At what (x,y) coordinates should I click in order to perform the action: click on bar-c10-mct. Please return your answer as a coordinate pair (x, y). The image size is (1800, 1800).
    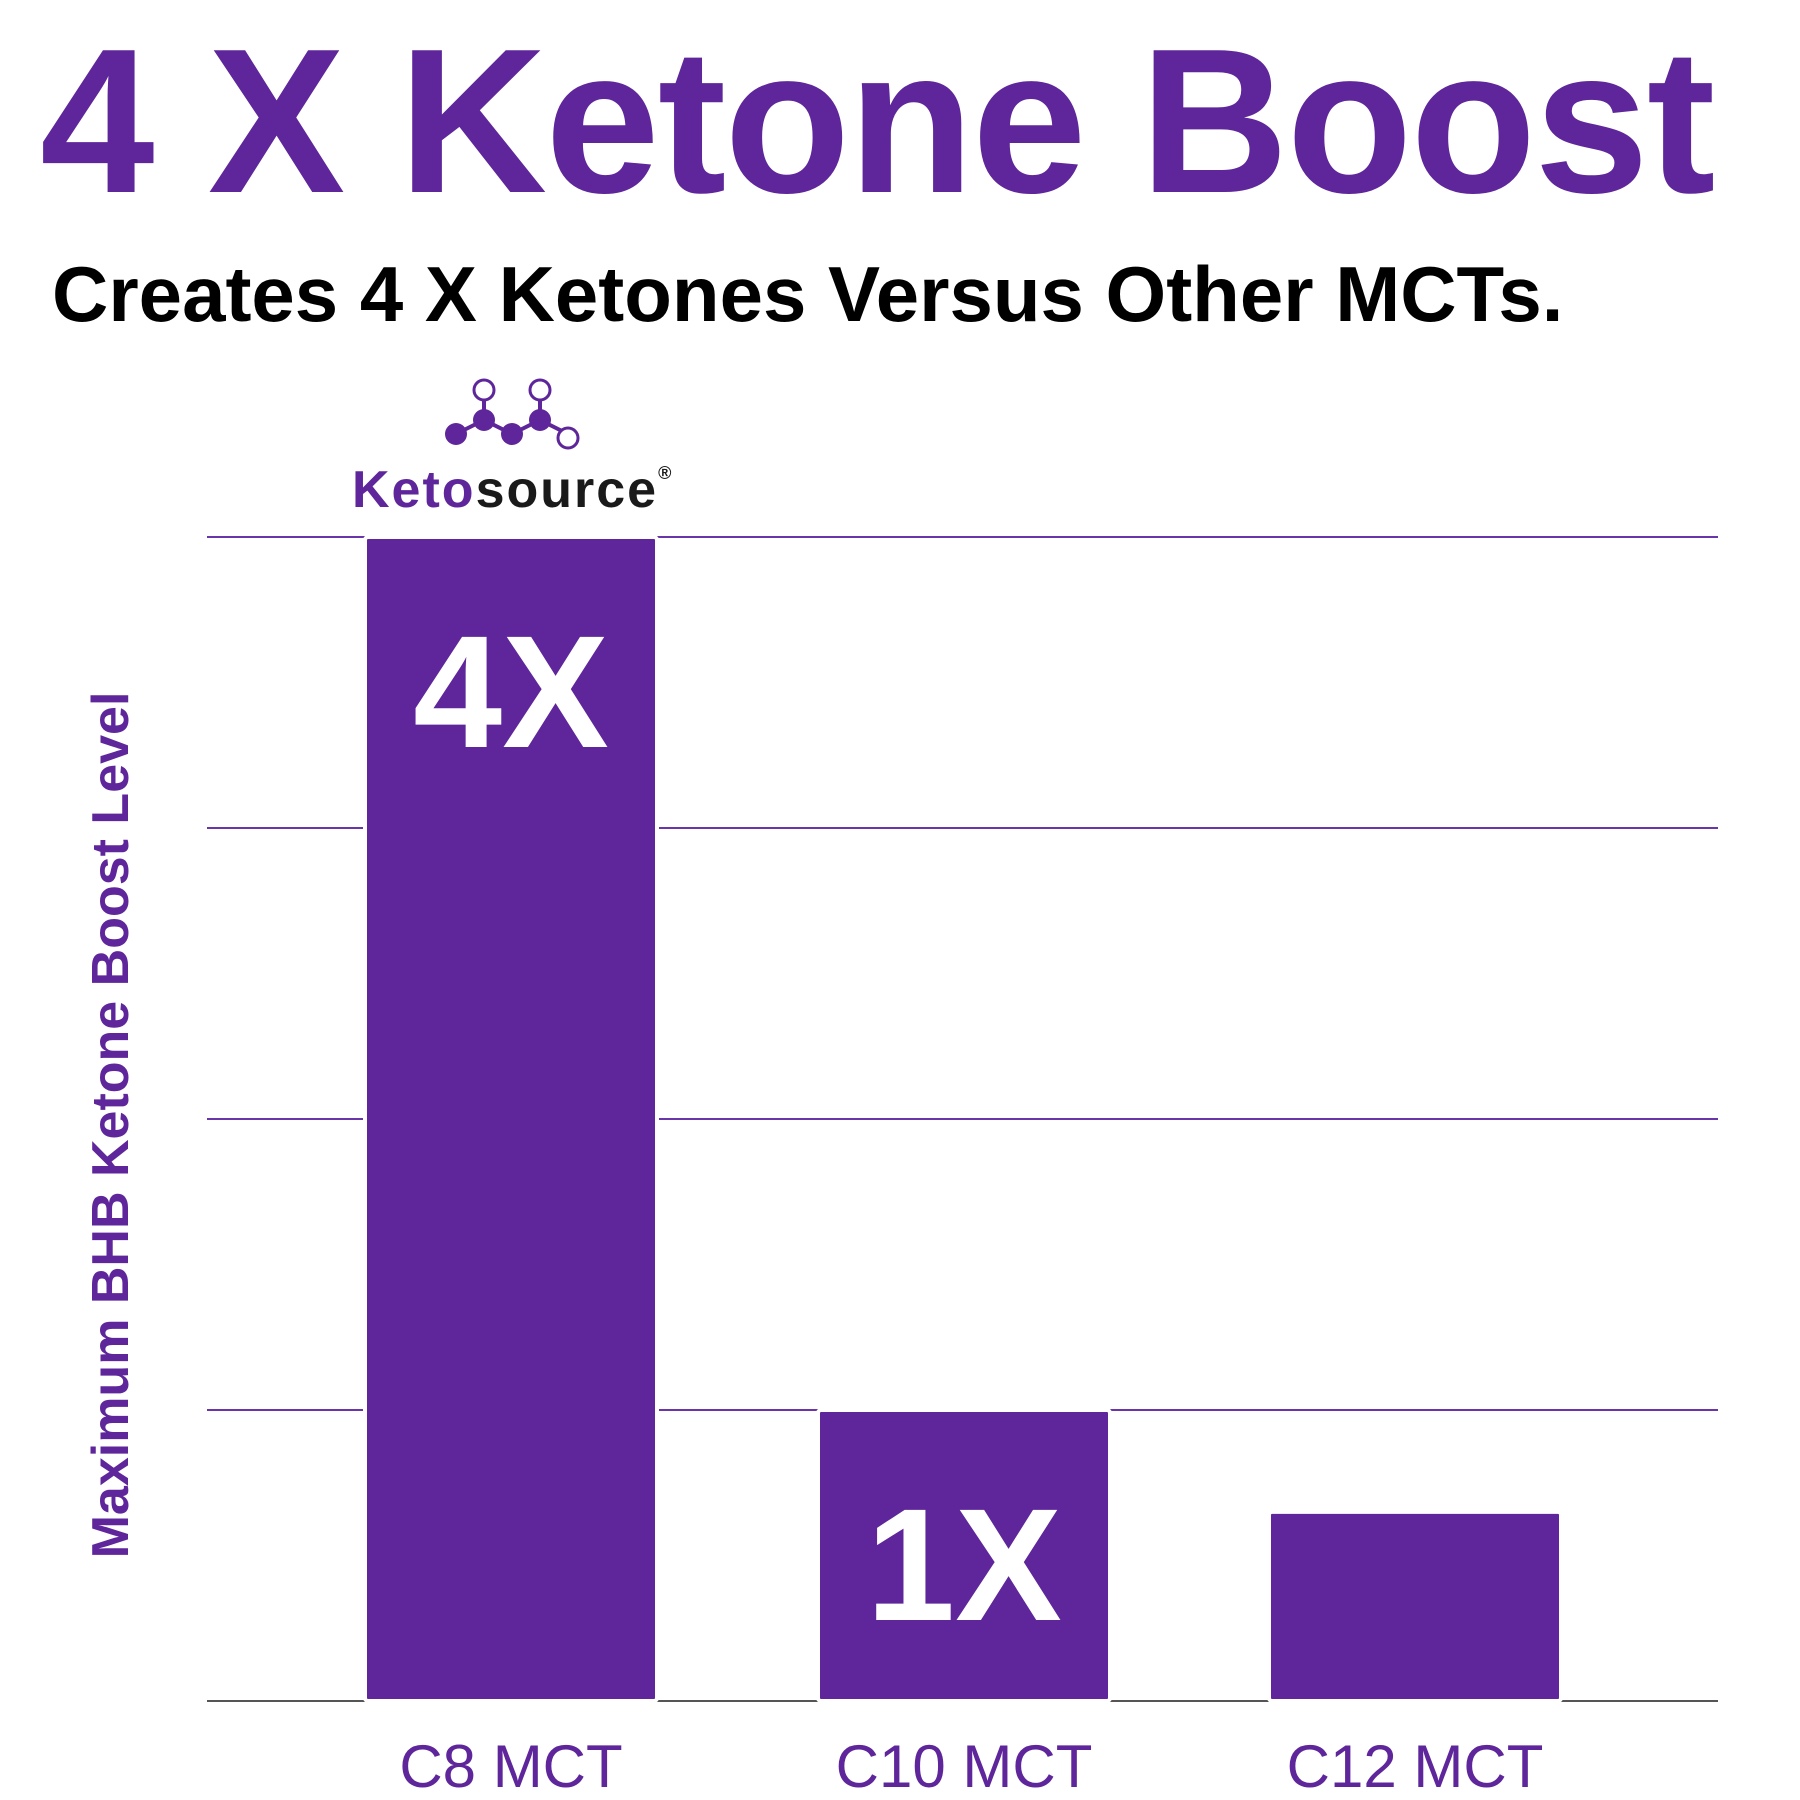
    Looking at the image, I should click on (964, 1555).